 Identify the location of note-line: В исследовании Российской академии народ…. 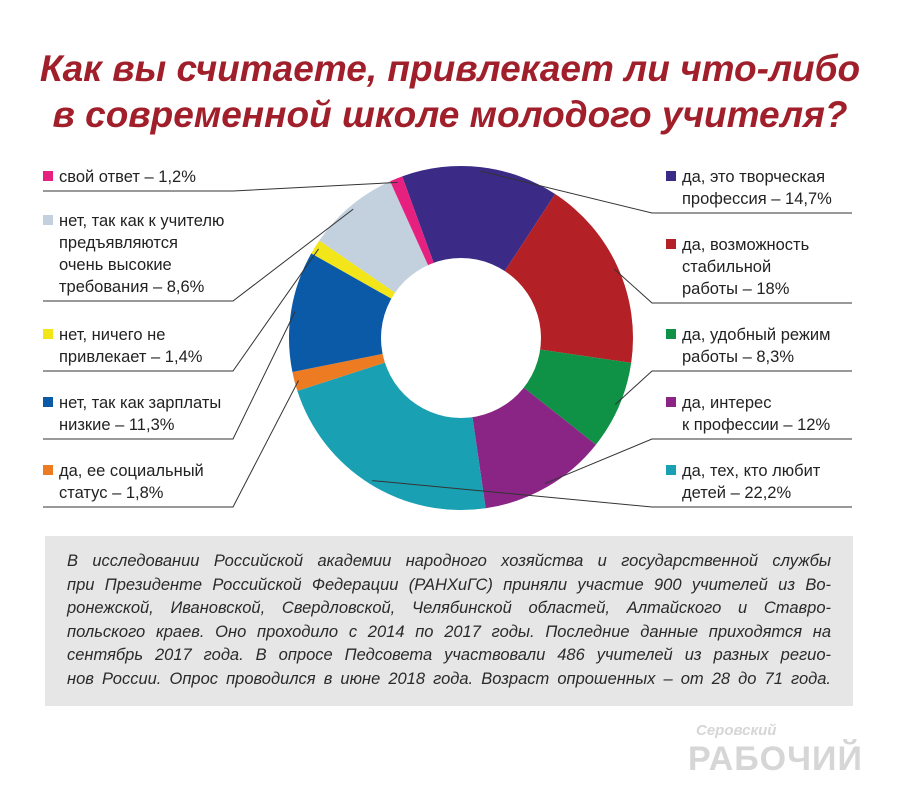
(449, 561).